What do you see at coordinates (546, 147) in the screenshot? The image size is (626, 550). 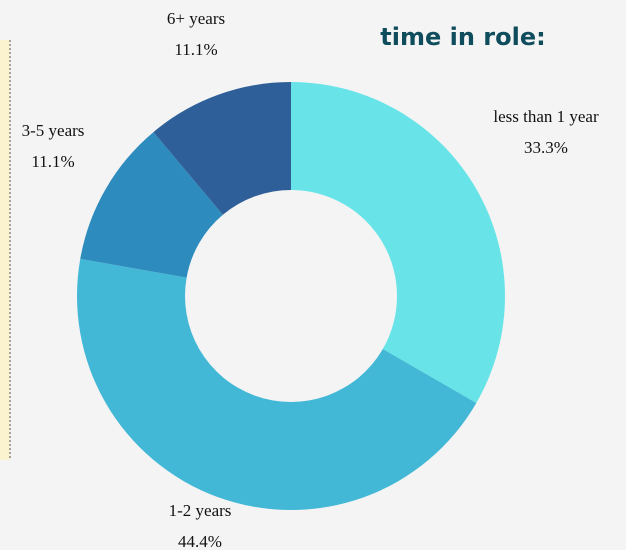 I see `value-label: 33.3%` at bounding box center [546, 147].